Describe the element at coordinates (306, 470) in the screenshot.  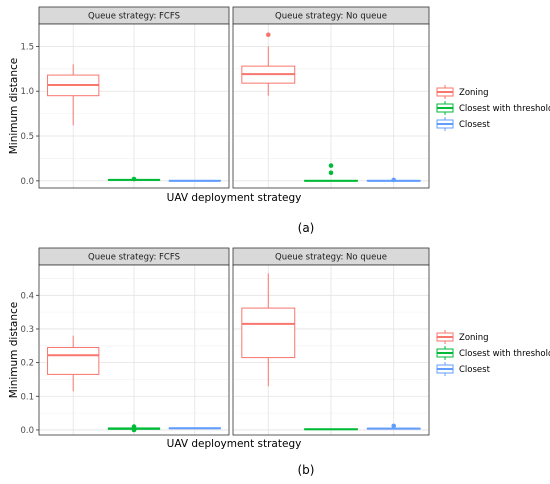
I see `panel-label: (b)` at that location.